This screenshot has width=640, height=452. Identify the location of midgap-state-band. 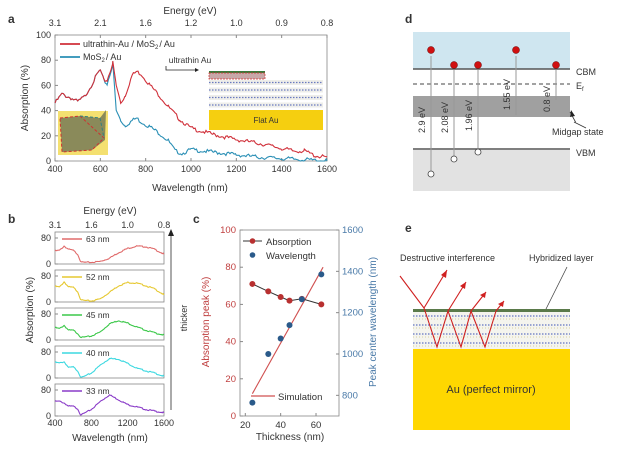
(491, 106).